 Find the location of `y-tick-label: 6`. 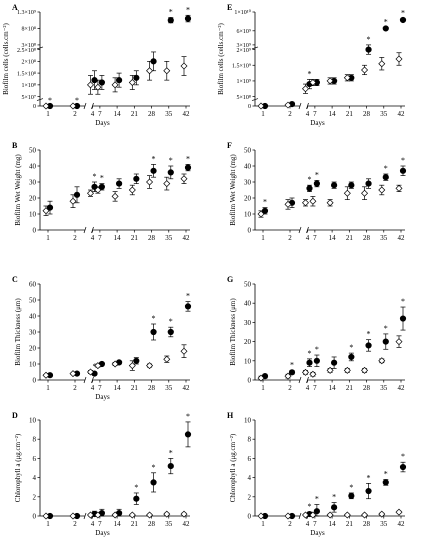

y-tick-label: 6 is located at coordinates (250, 459).